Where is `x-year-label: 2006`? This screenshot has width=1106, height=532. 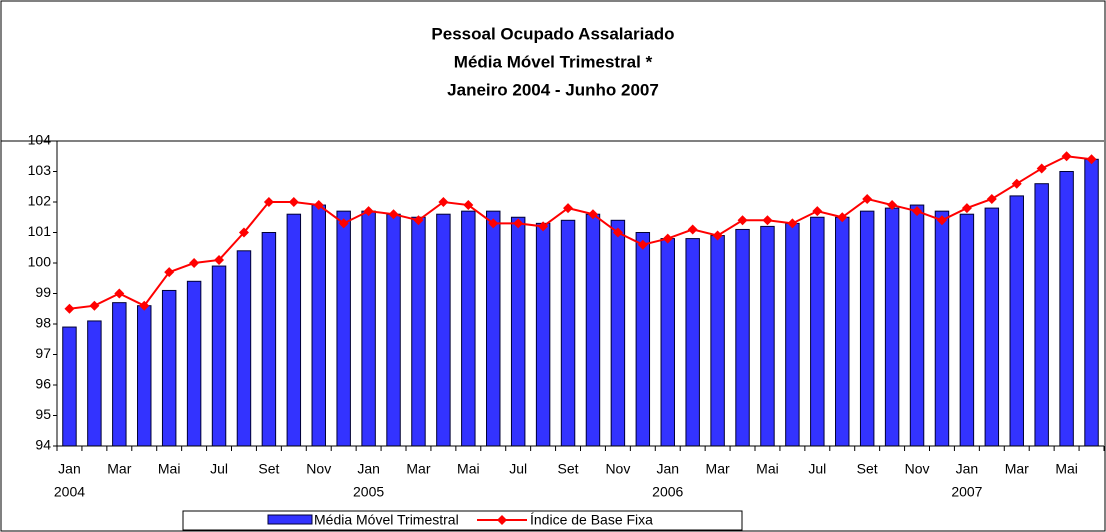 x-year-label: 2006 is located at coordinates (667, 492).